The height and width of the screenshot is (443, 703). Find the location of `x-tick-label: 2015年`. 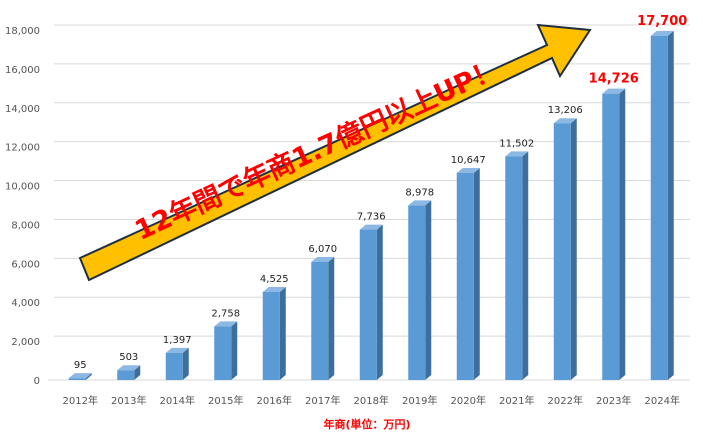

x-tick-label: 2015年 is located at coordinates (225, 400).